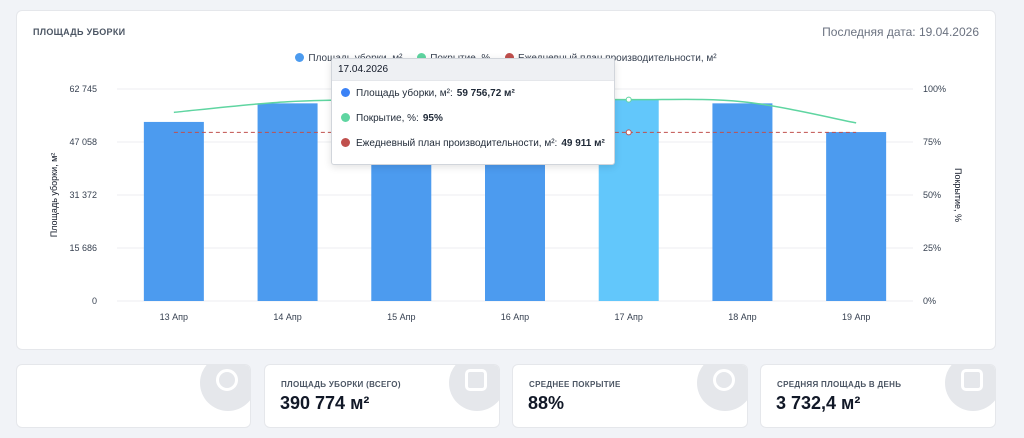  What do you see at coordinates (382, 396) in the screenshot?
I see `kpi-card-total-area: ПЛОЩАДЬ УБОРКИ (ВСЕГО) 390 774 м²` at bounding box center [382, 396].